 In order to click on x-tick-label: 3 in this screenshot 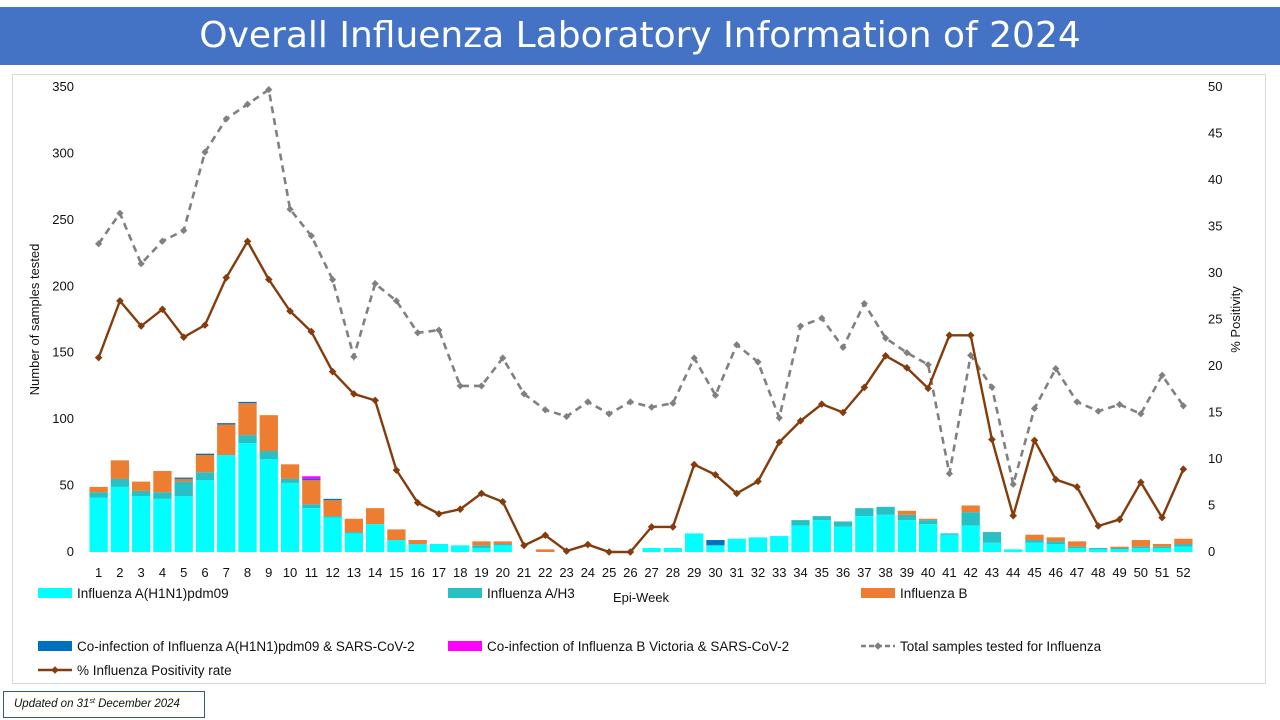, I will do `click(141, 572)`.